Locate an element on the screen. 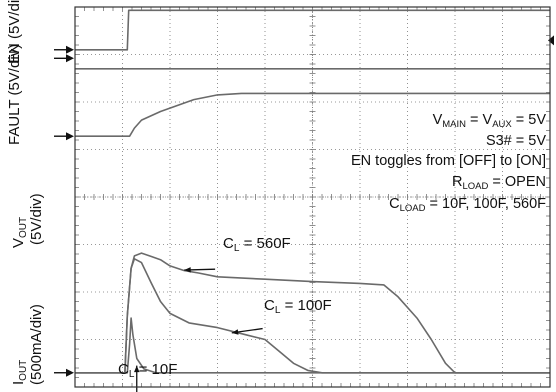 This screenshot has height=392, width=556. channel-label-iout-scale: (500mA/div) is located at coordinates (36, 344).